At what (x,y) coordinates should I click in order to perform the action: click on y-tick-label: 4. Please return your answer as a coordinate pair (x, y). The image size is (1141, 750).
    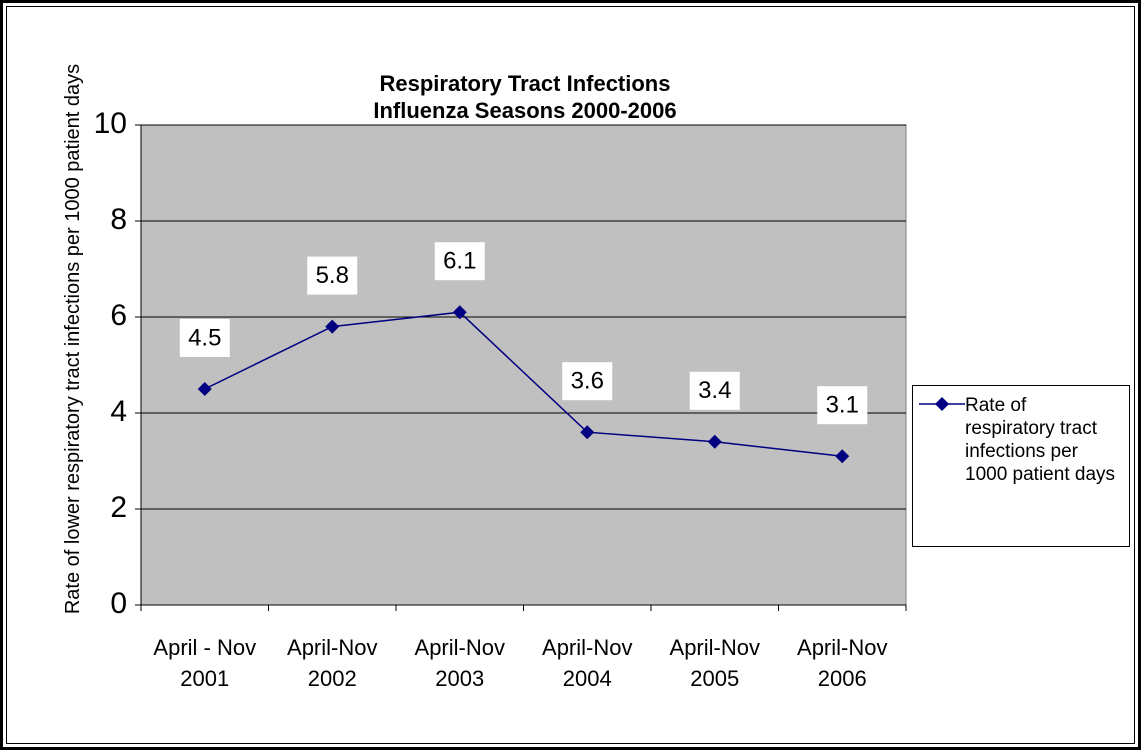
    Looking at the image, I should click on (118, 411).